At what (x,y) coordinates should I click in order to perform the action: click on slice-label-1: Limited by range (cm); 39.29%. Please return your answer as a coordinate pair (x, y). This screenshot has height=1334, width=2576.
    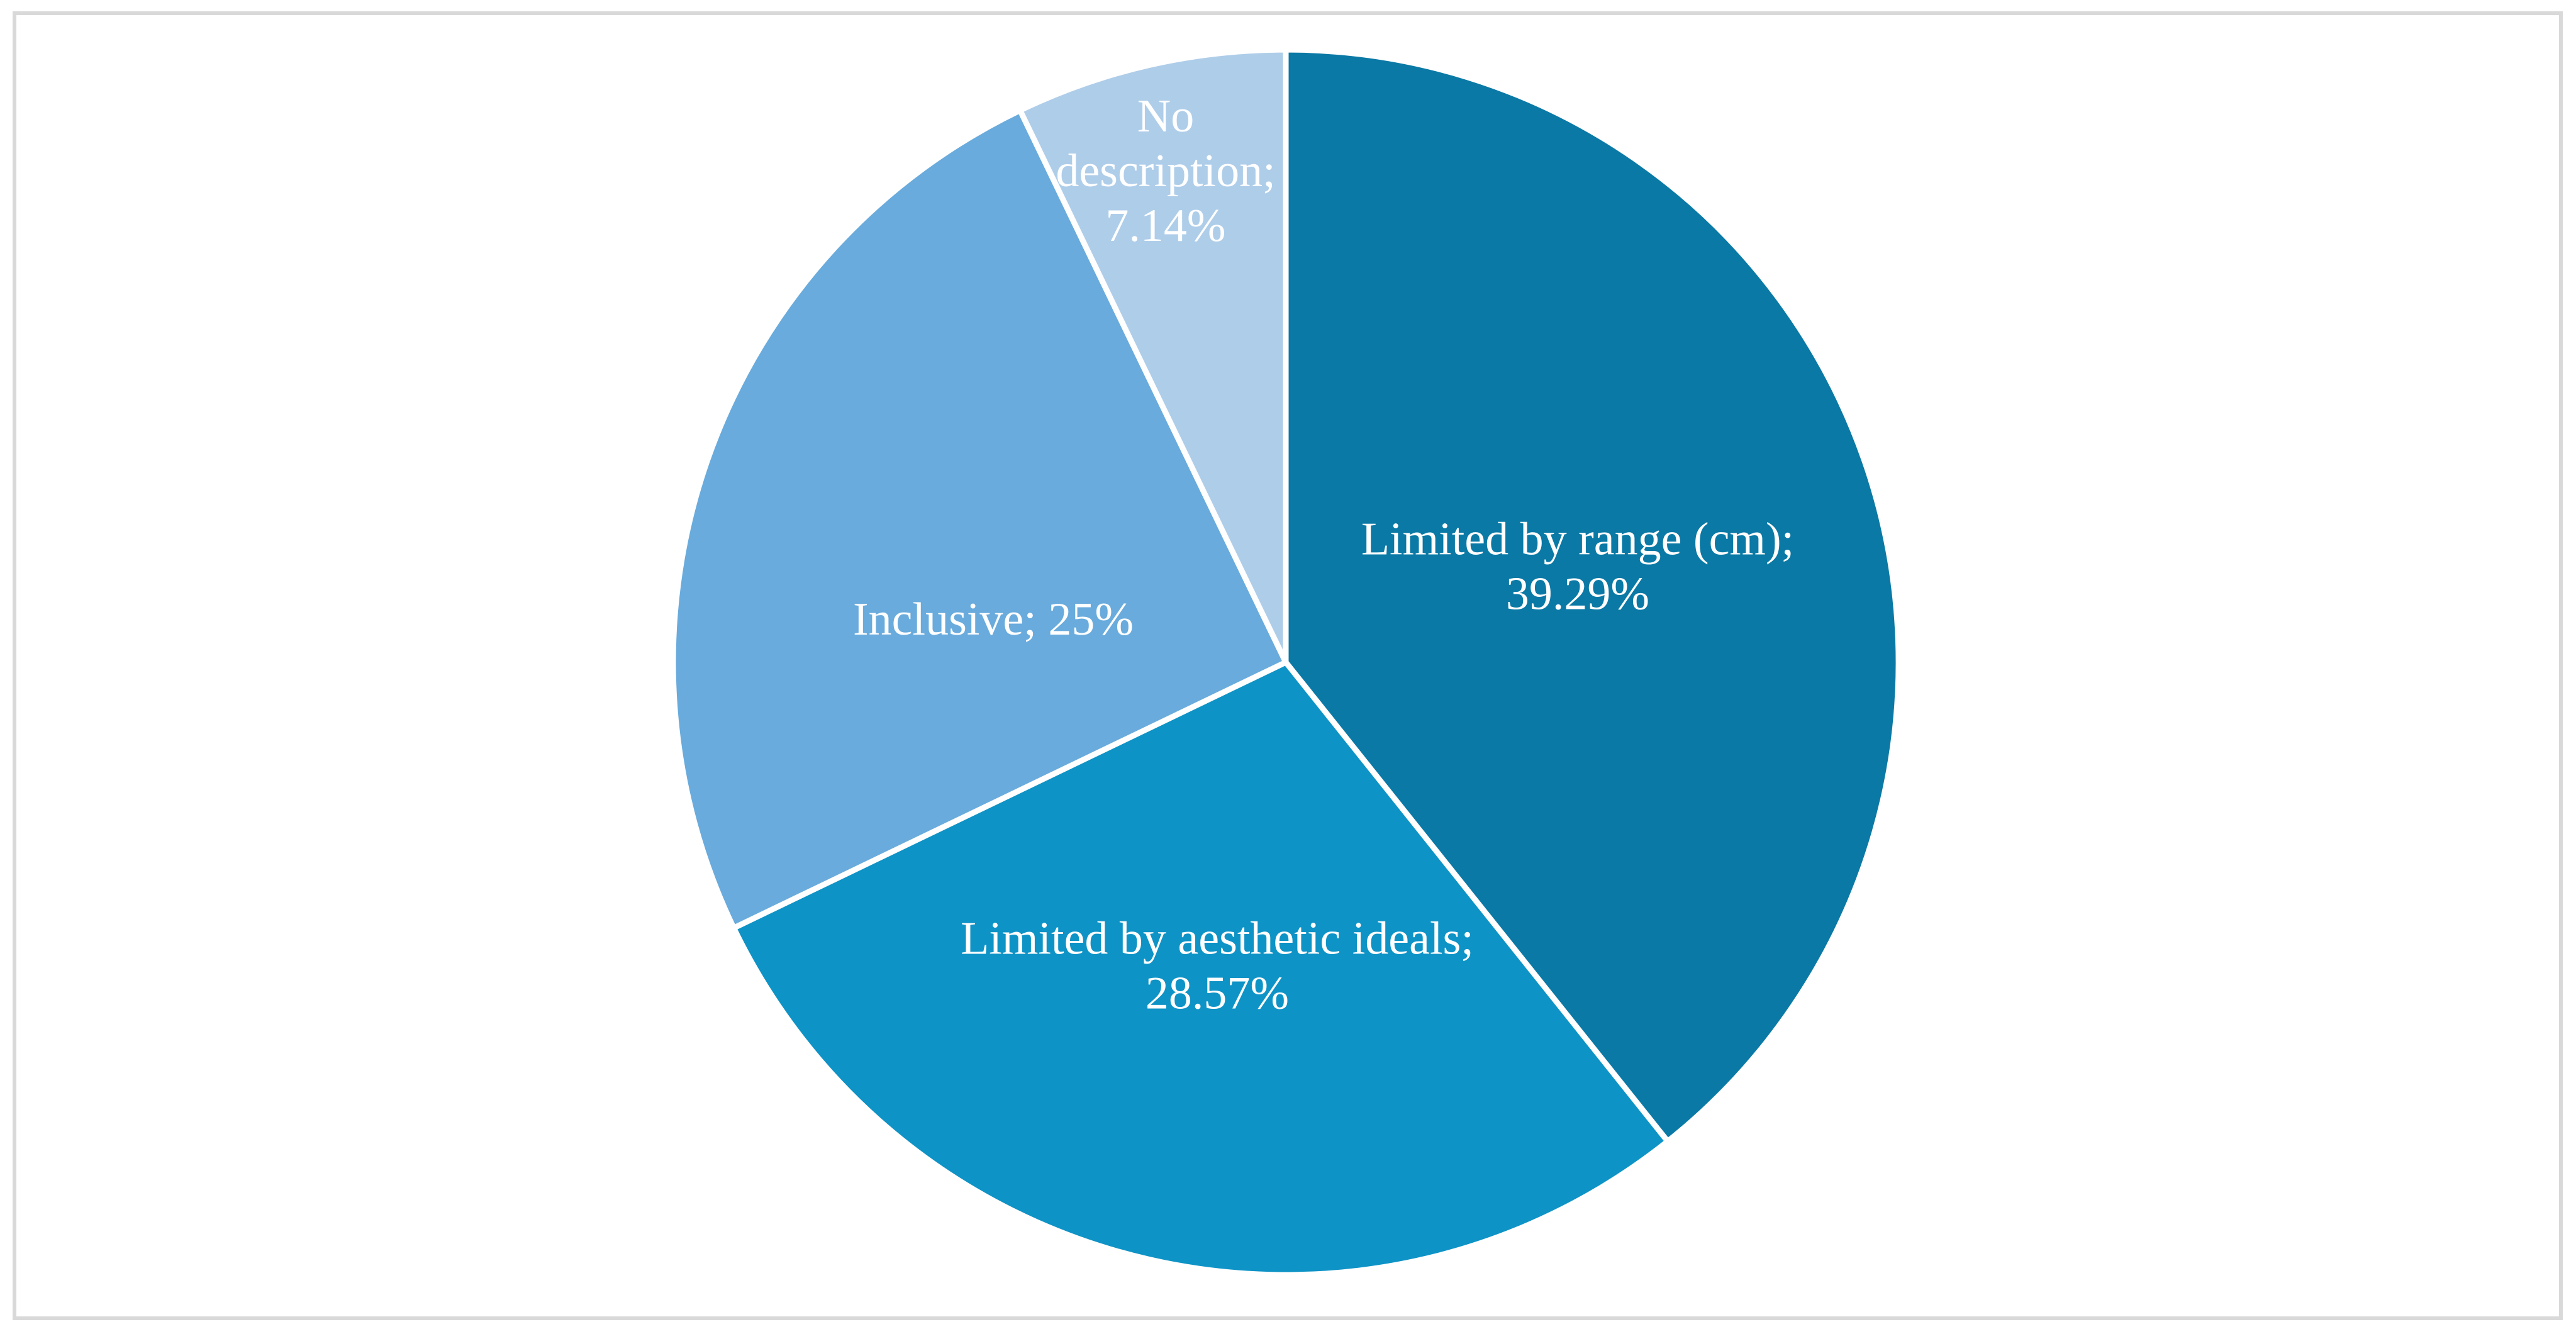
    Looking at the image, I should click on (1577, 567).